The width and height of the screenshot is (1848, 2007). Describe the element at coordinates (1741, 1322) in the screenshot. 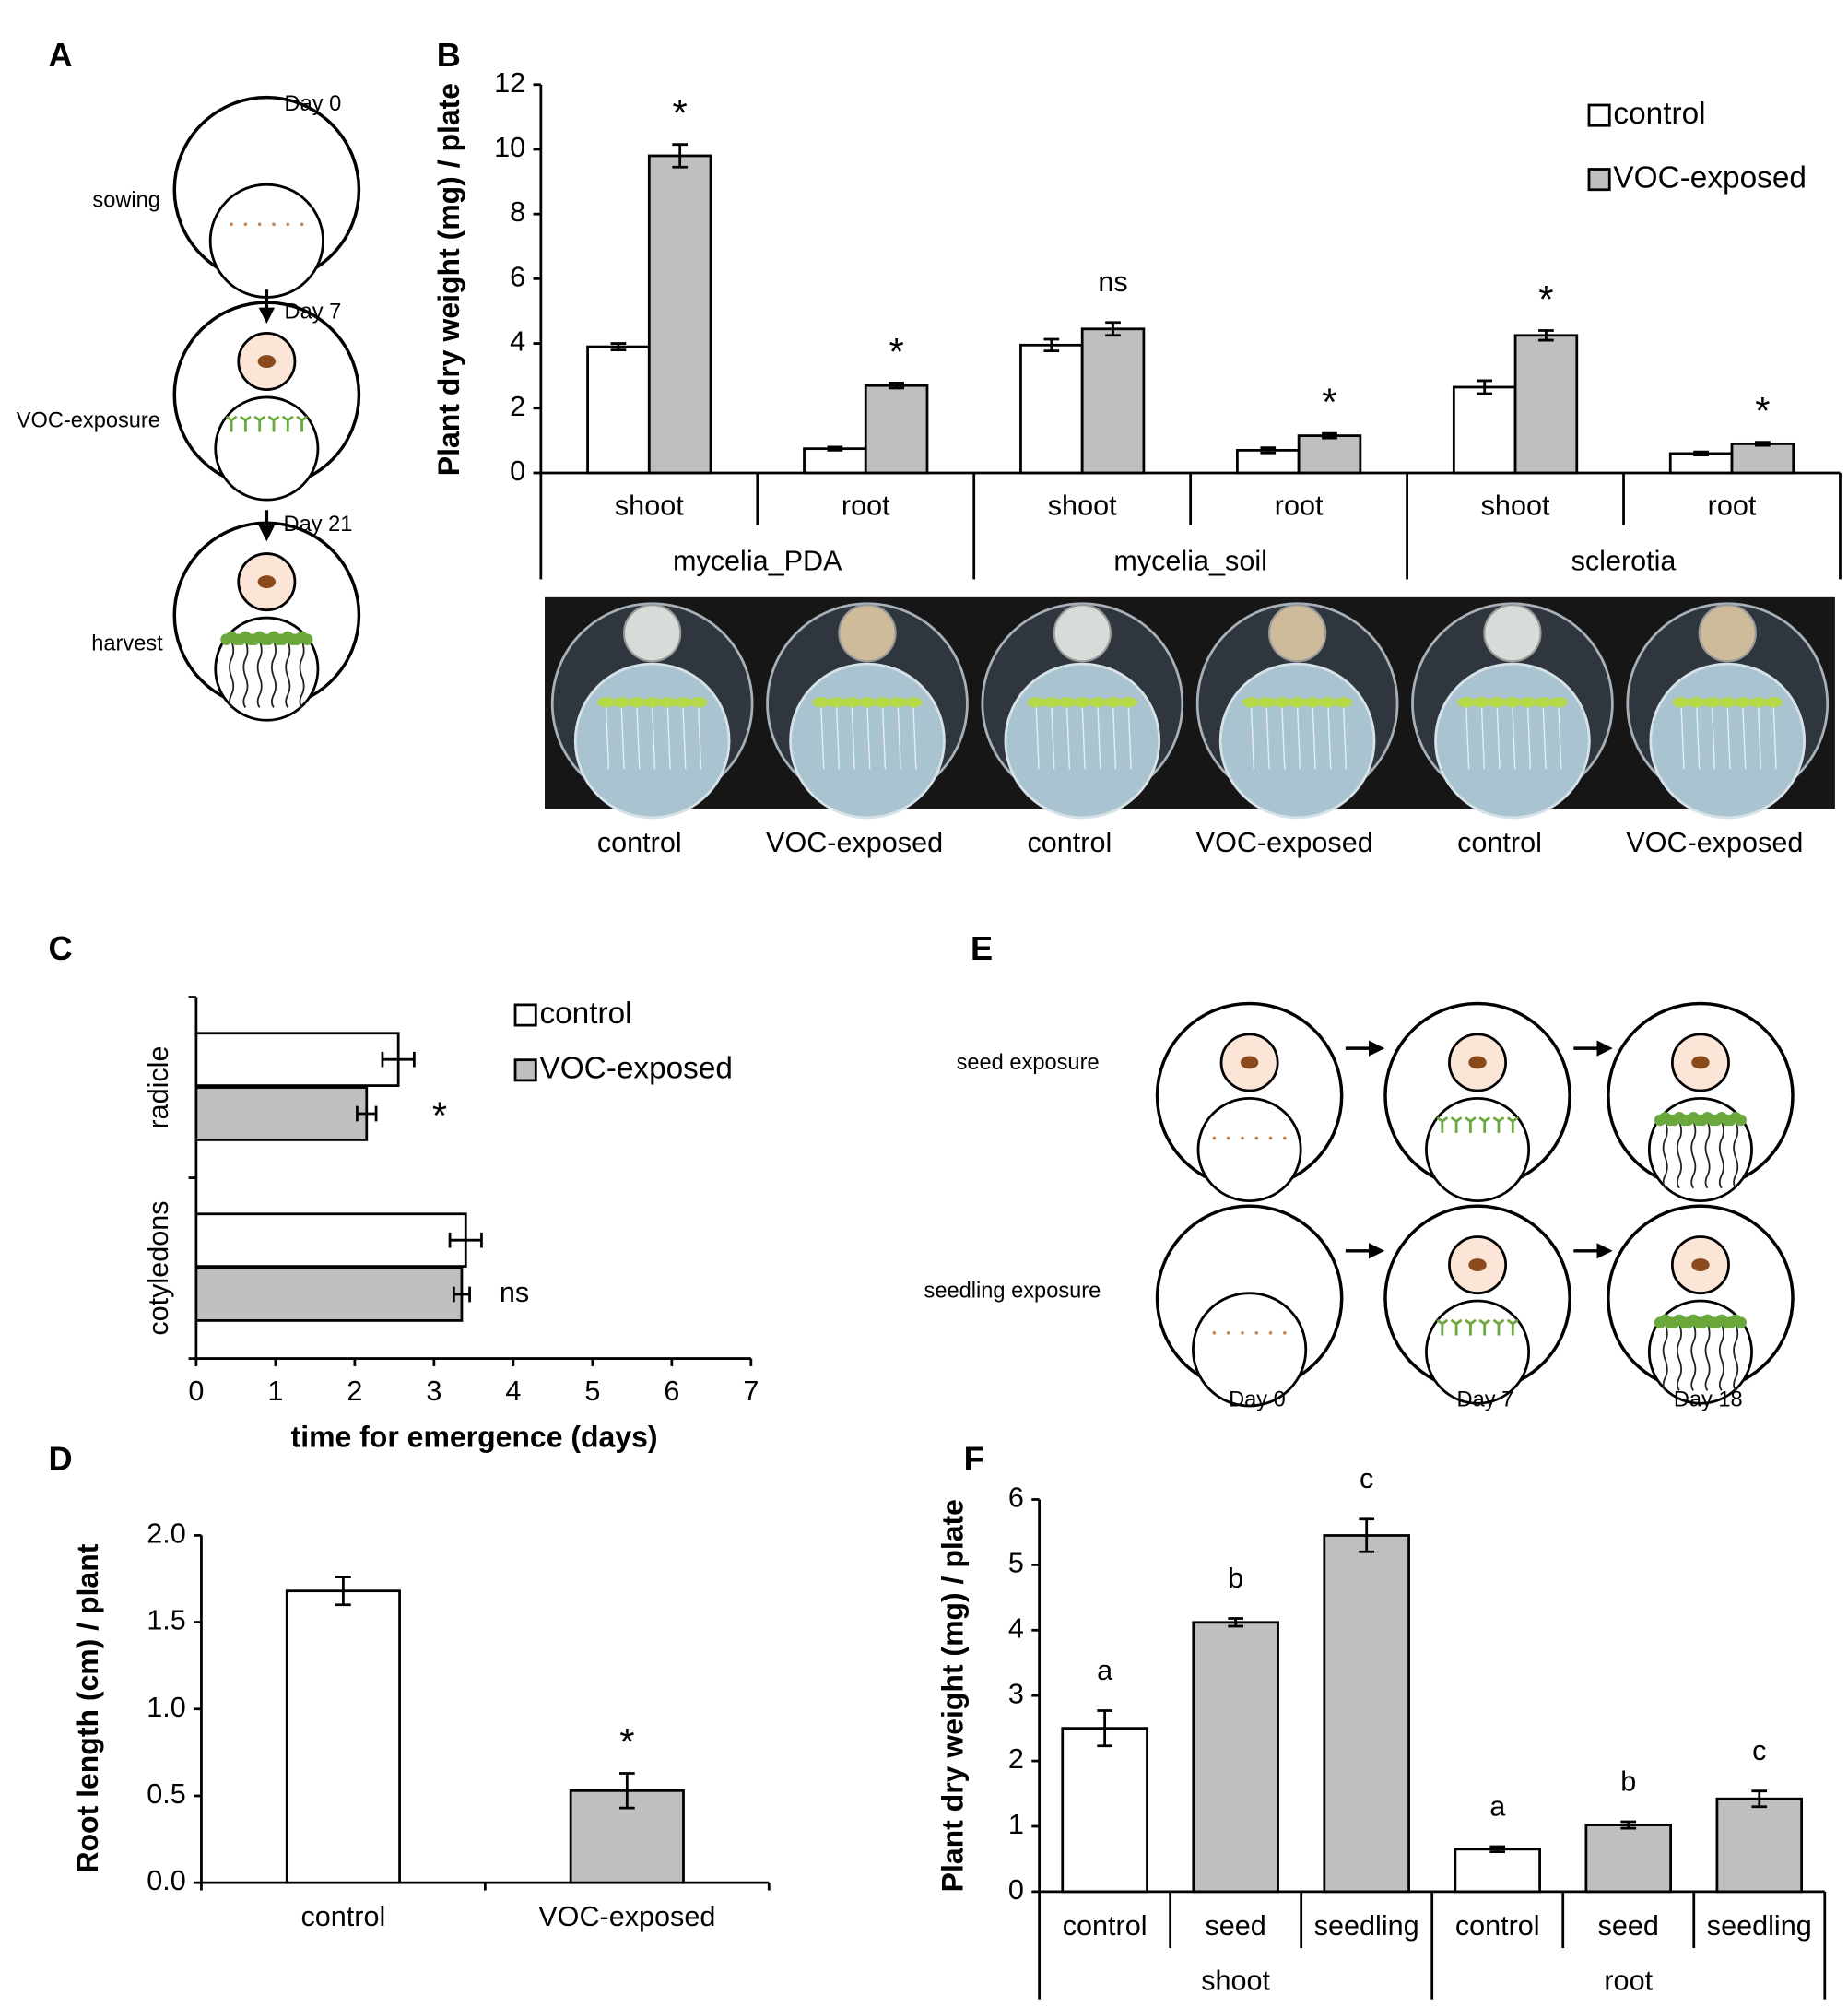

I see `leaf` at that location.